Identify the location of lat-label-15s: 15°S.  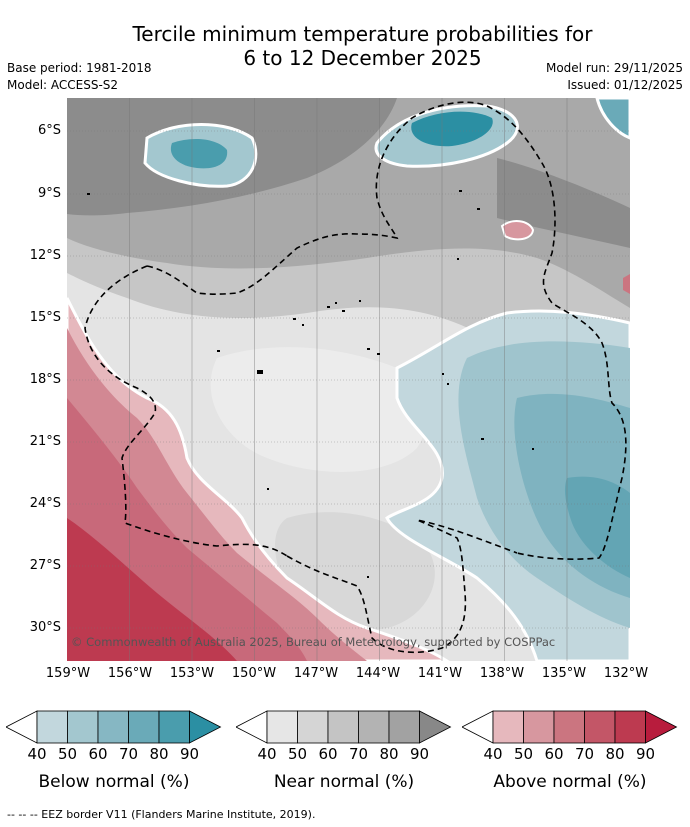
(45, 317).